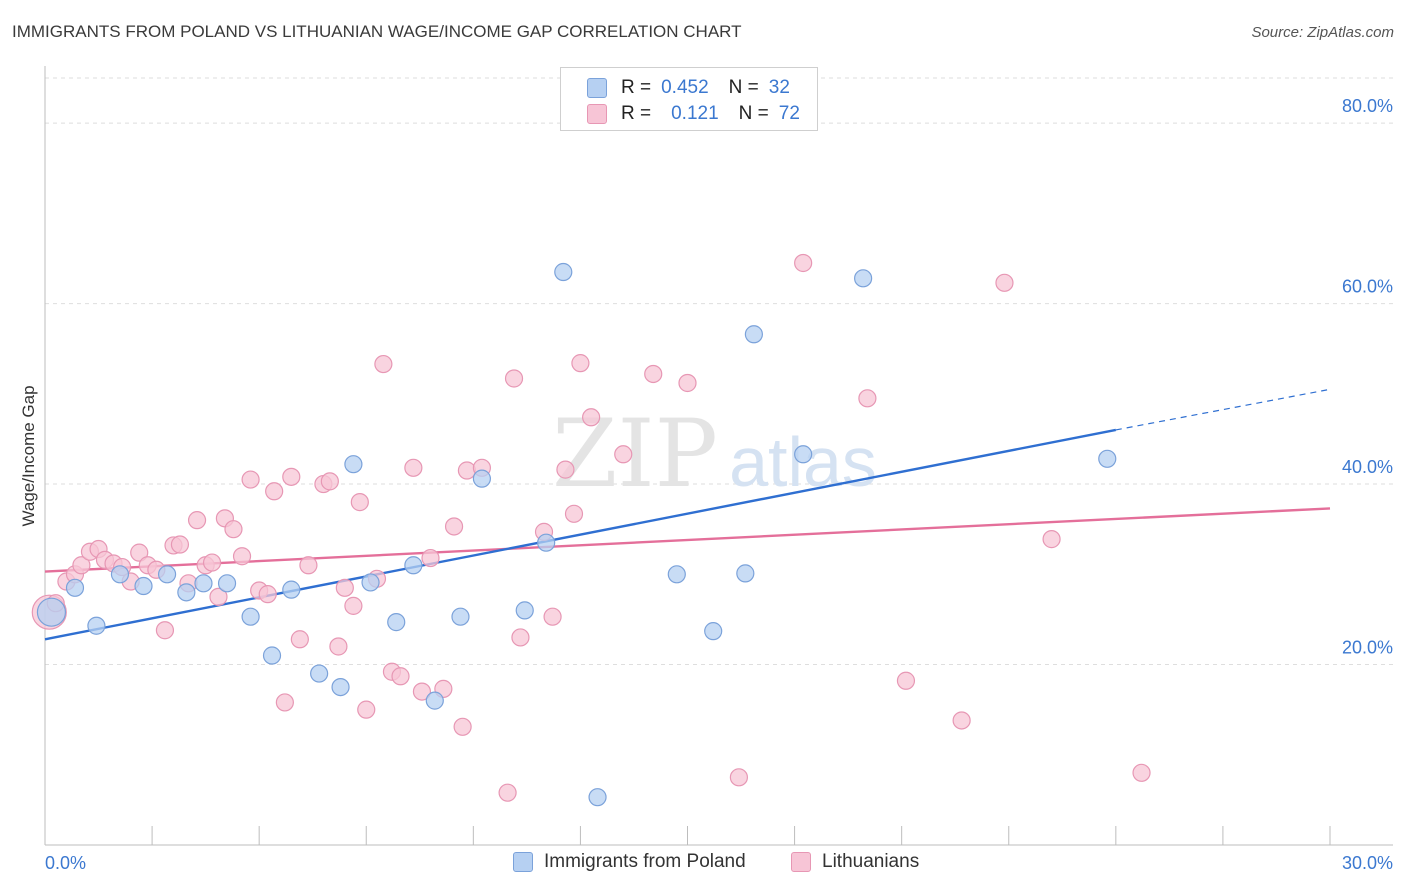  I want to click on x-tick-label: 0.0%, so click(65, 863).